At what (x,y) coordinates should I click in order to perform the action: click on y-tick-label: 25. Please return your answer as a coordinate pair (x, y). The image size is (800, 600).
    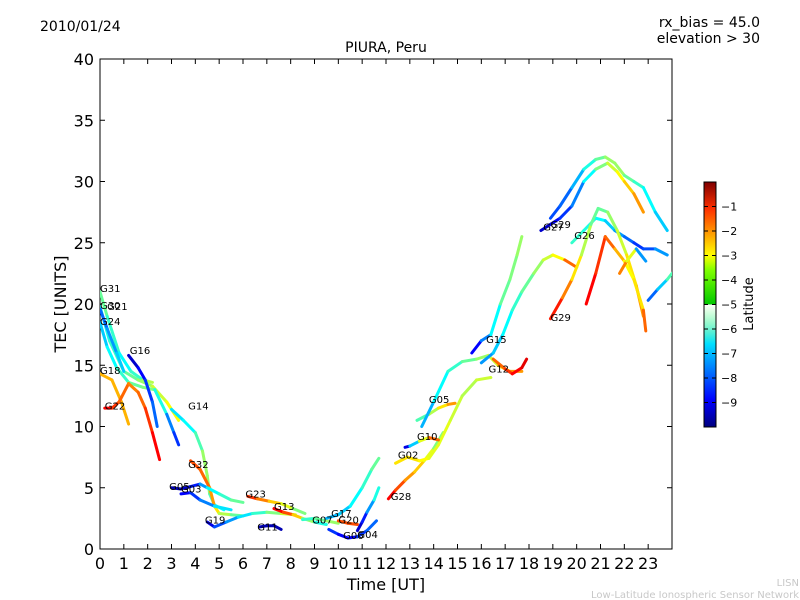
    Looking at the image, I should click on (84, 243).